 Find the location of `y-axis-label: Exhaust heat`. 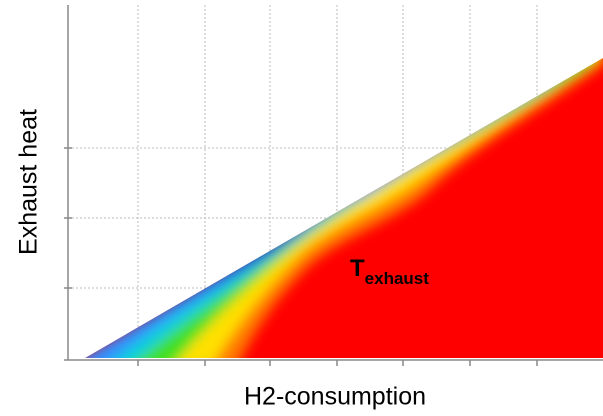

y-axis-label: Exhaust heat is located at coordinates (29, 182).